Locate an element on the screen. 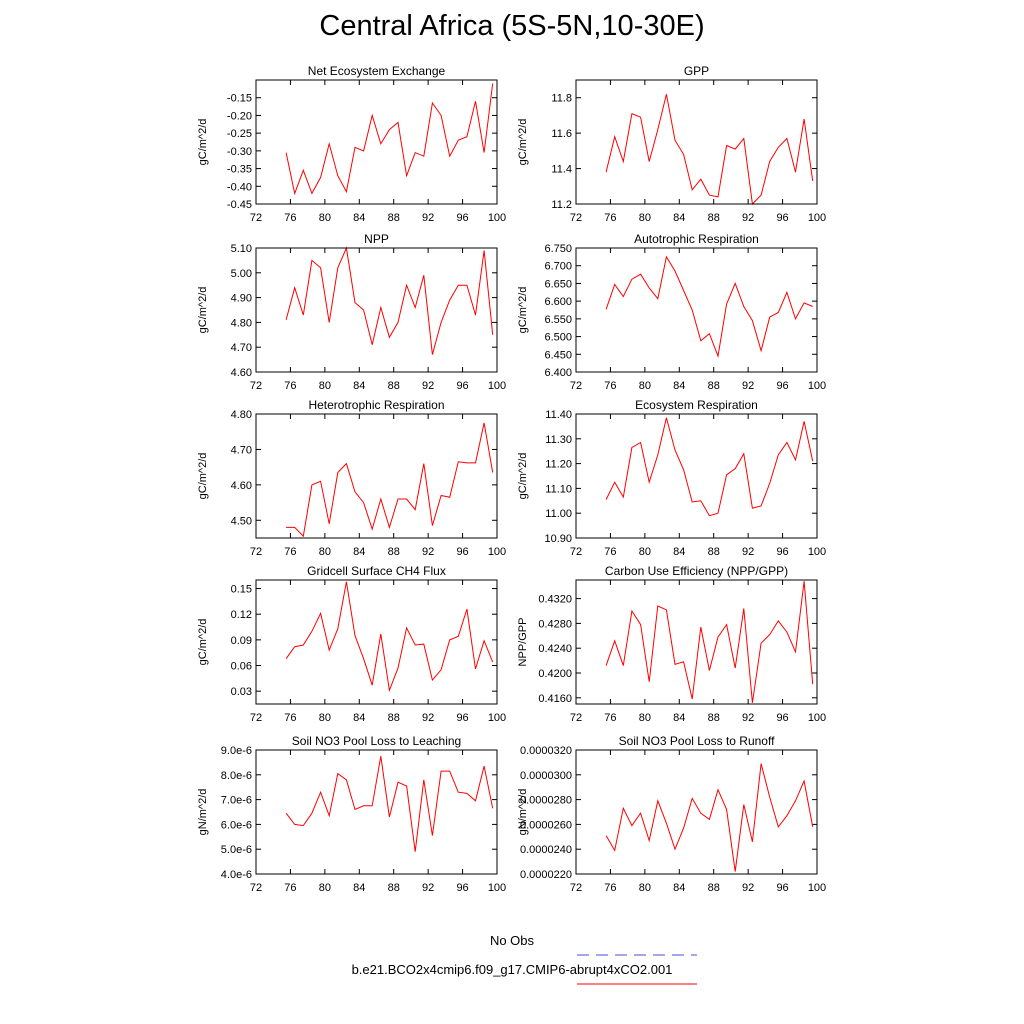 Image resolution: width=1024 pixels, height=1024 pixels. legend-swatch-run is located at coordinates (637, 984).